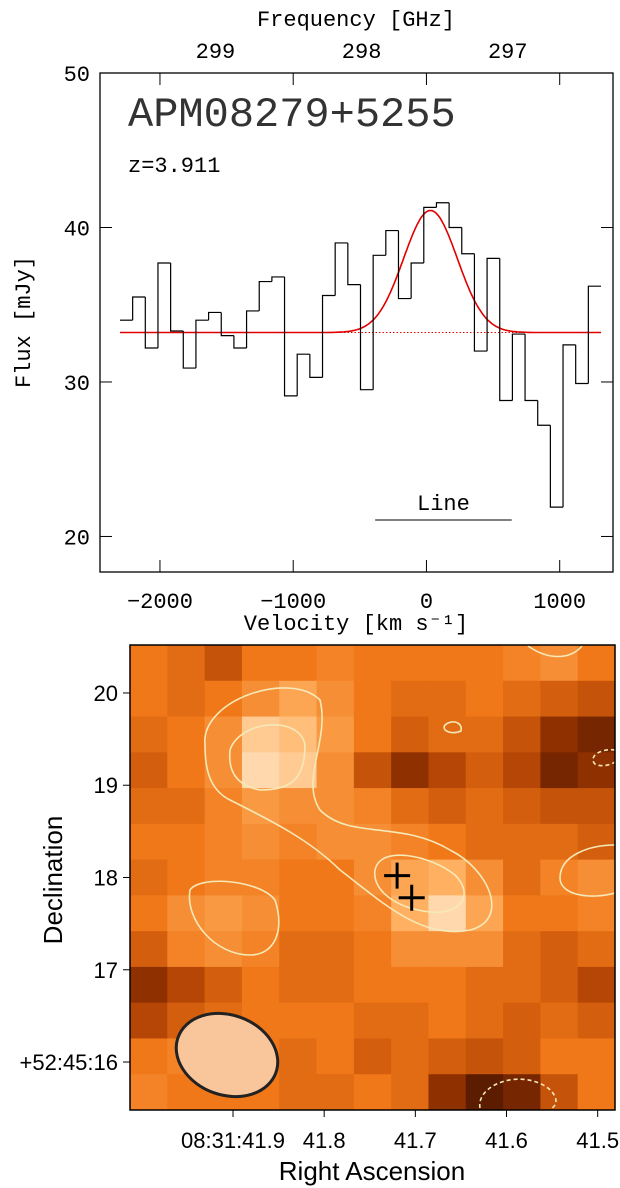  I want to click on cross-marker, so click(411, 897).